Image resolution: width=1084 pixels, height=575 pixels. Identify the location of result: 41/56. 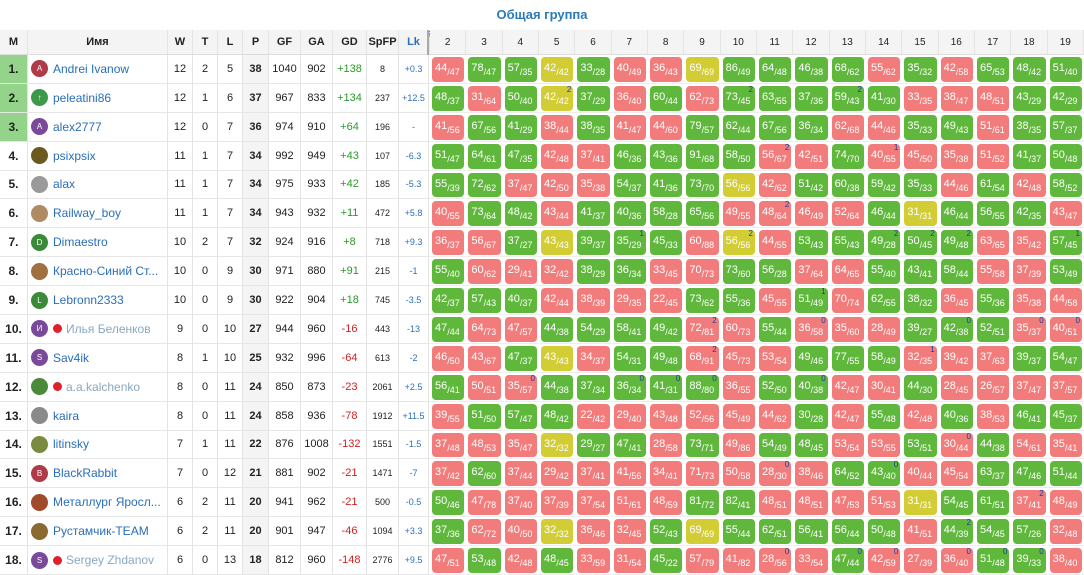
(629, 474).